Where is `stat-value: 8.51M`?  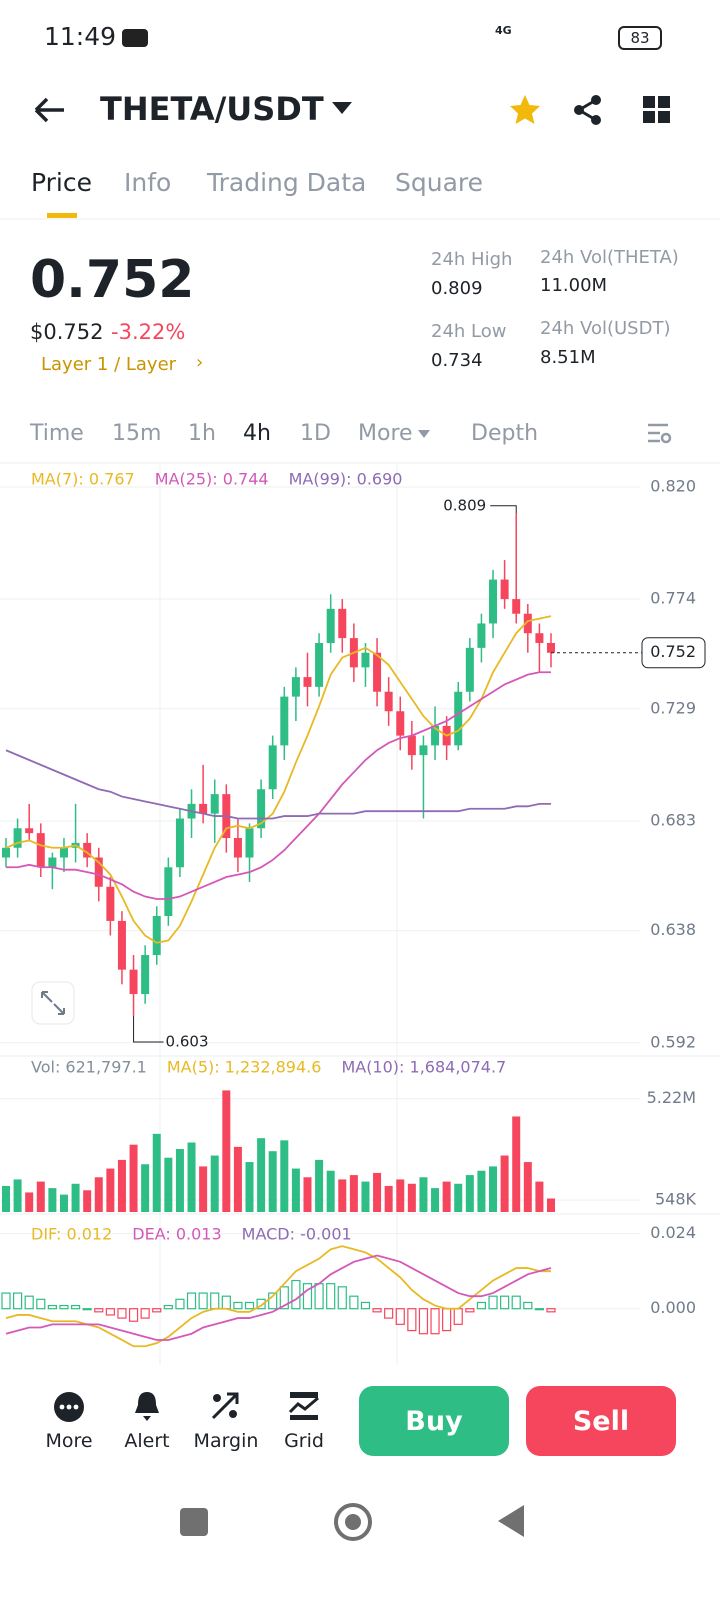 stat-value: 8.51M is located at coordinates (568, 357).